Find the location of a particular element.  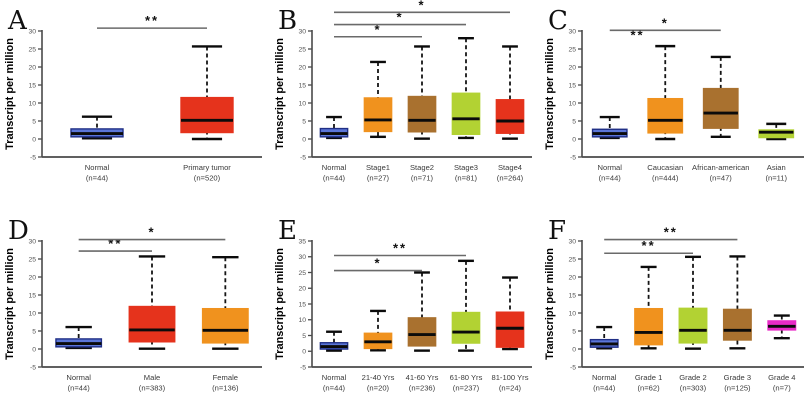

box-stage1 is located at coordinates (378, 99).